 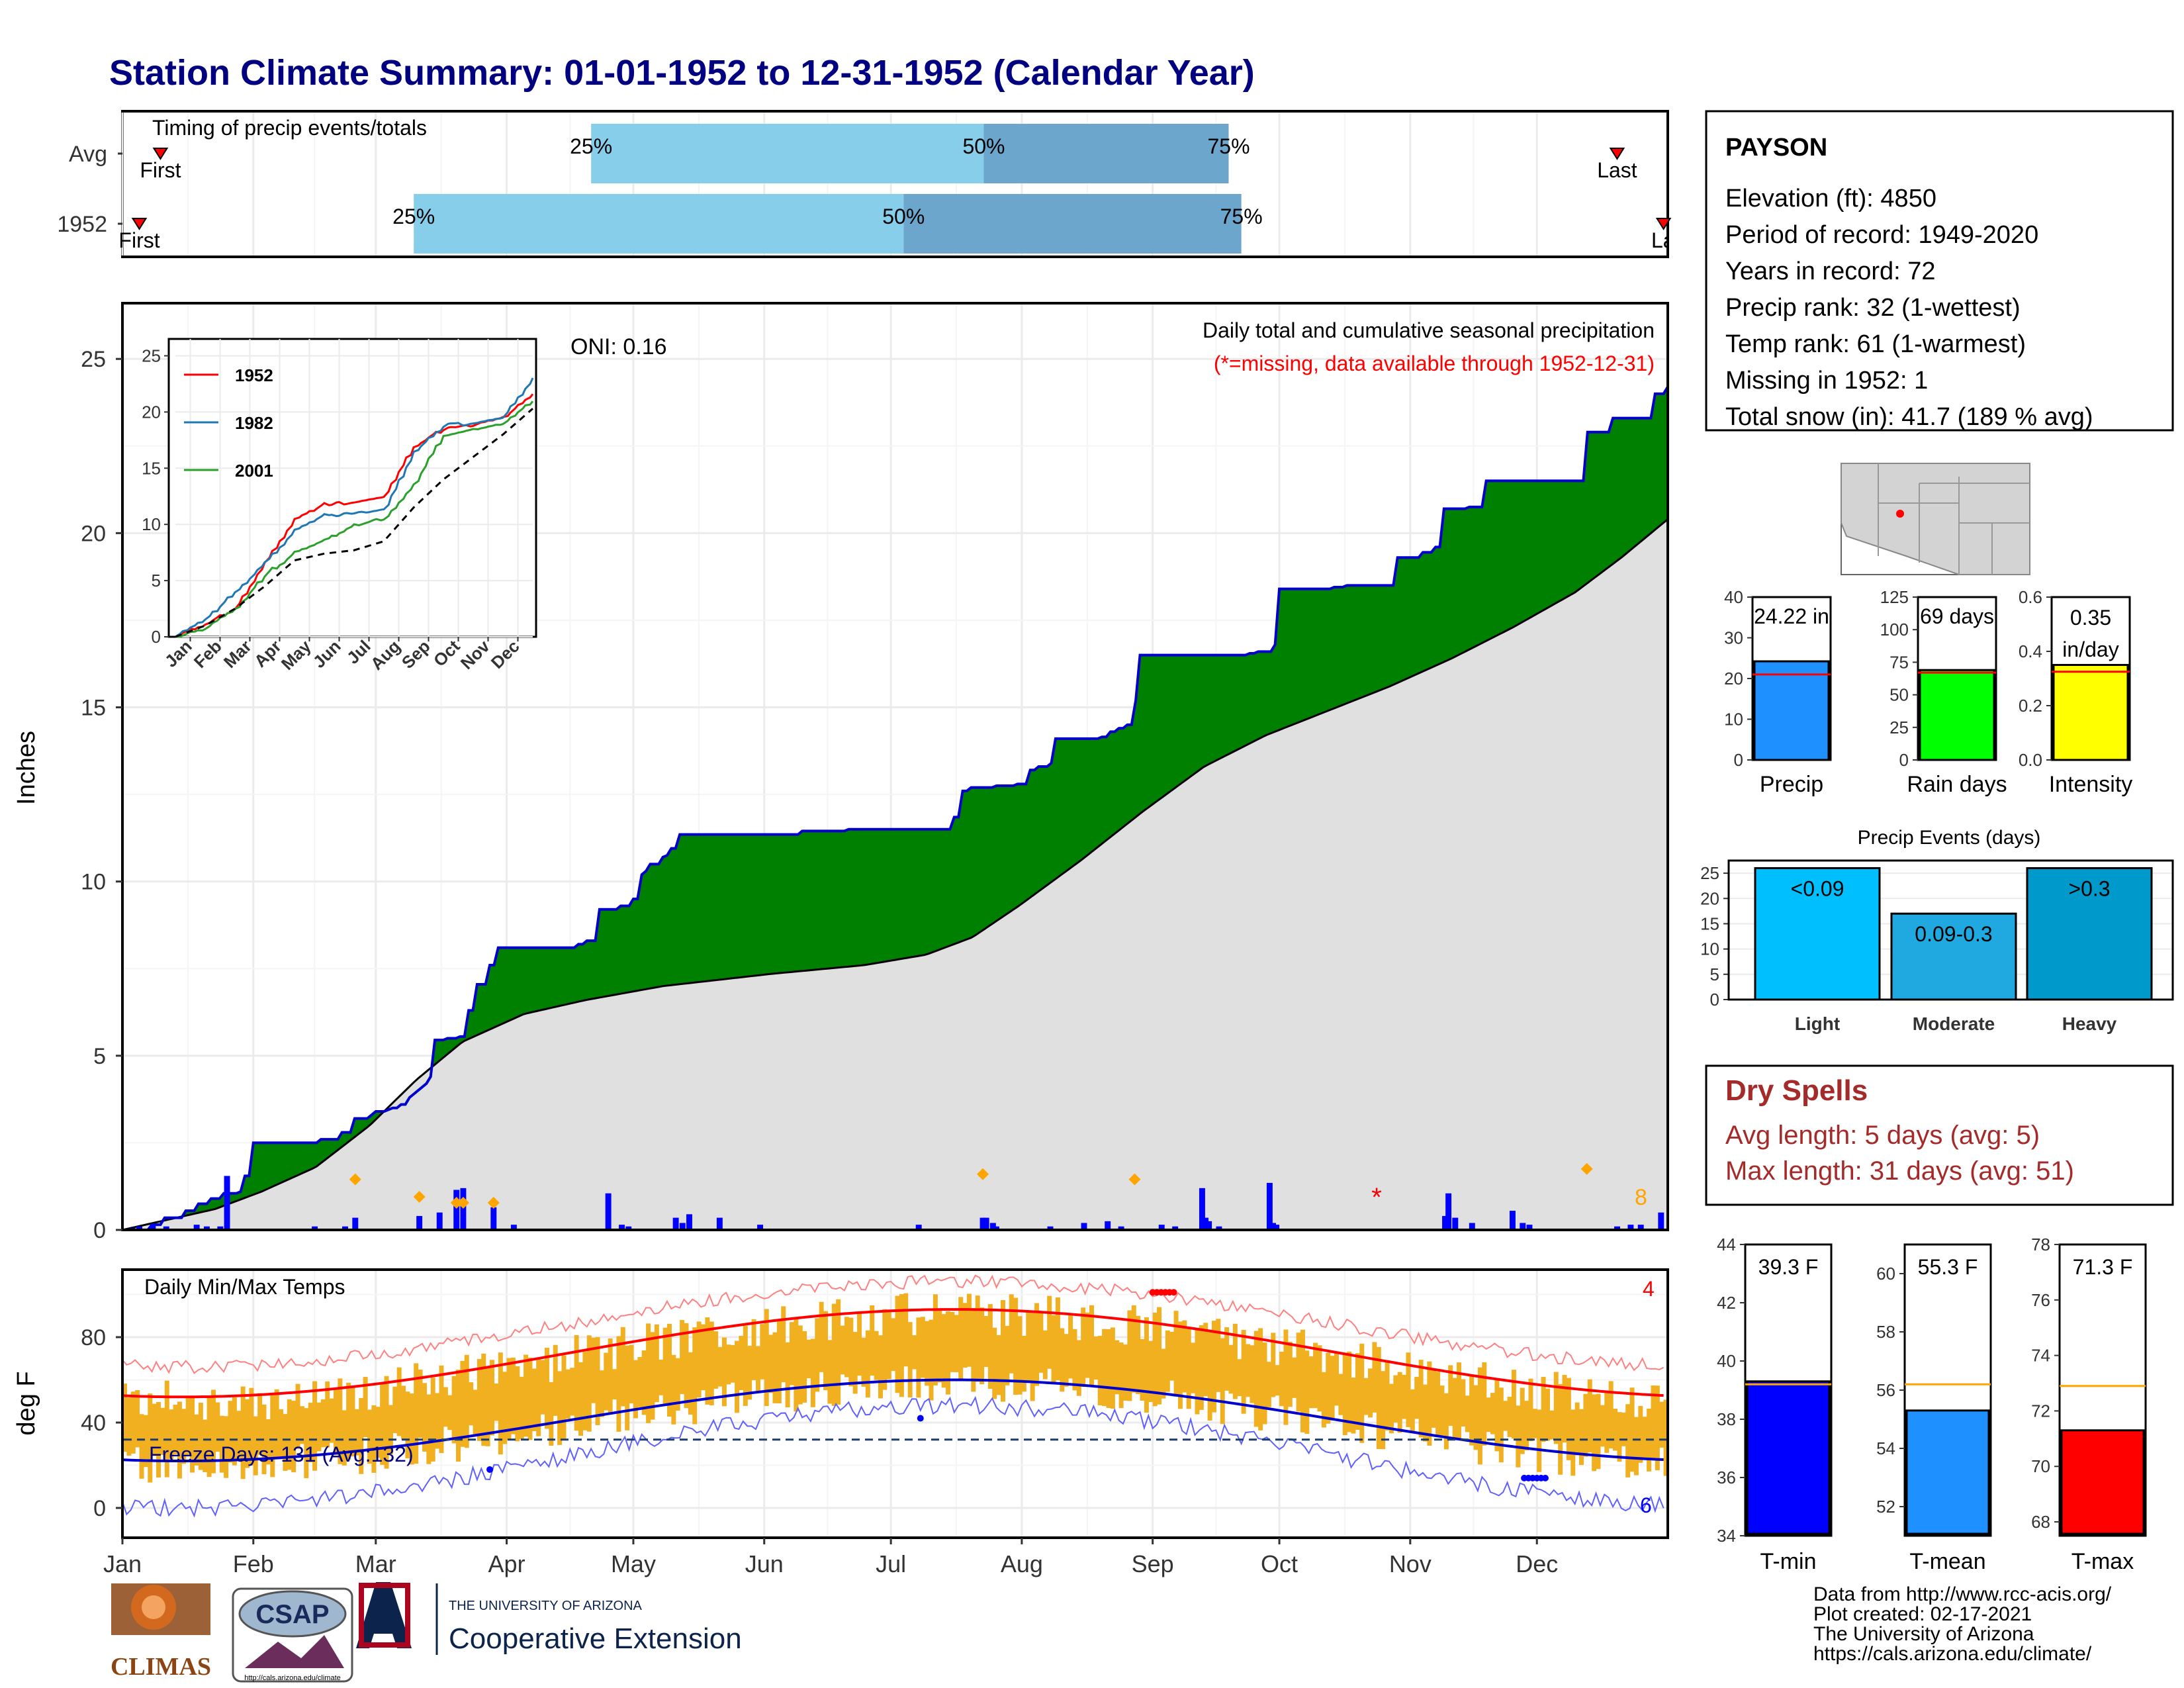 What do you see at coordinates (1885, 1390) in the screenshot?
I see `temp-summary-y-tick-label: 56` at bounding box center [1885, 1390].